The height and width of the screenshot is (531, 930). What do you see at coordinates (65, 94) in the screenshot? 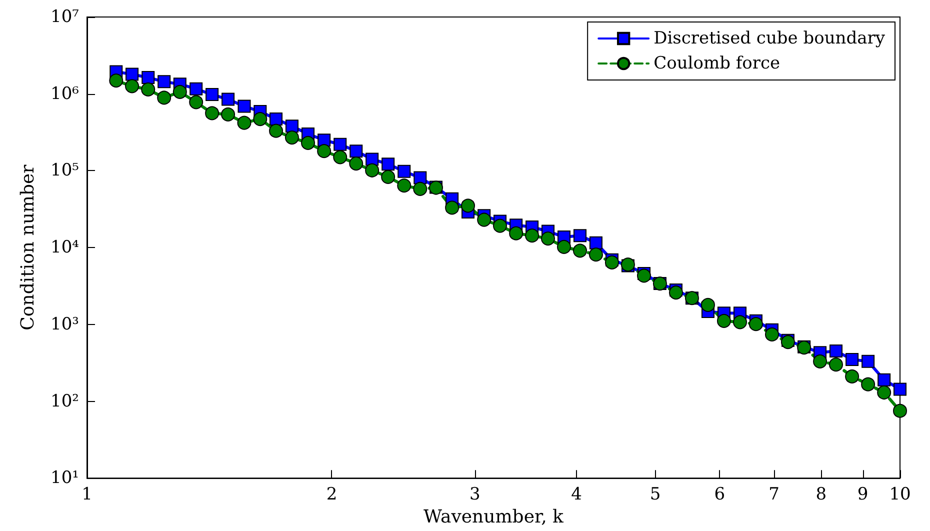
I see `y-tick-label: 10⁶` at bounding box center [65, 94].